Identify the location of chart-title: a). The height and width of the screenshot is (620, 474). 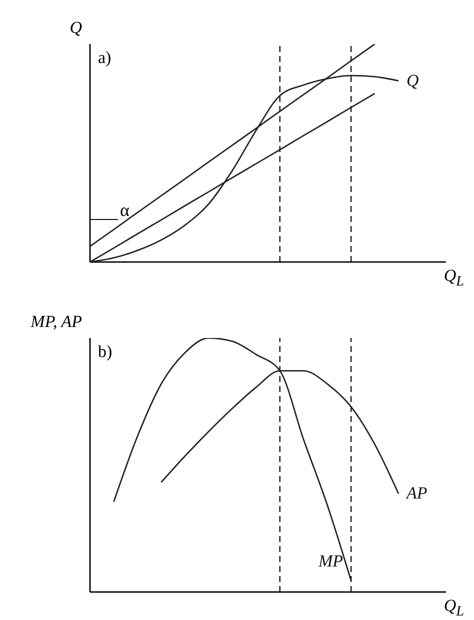
(105, 58).